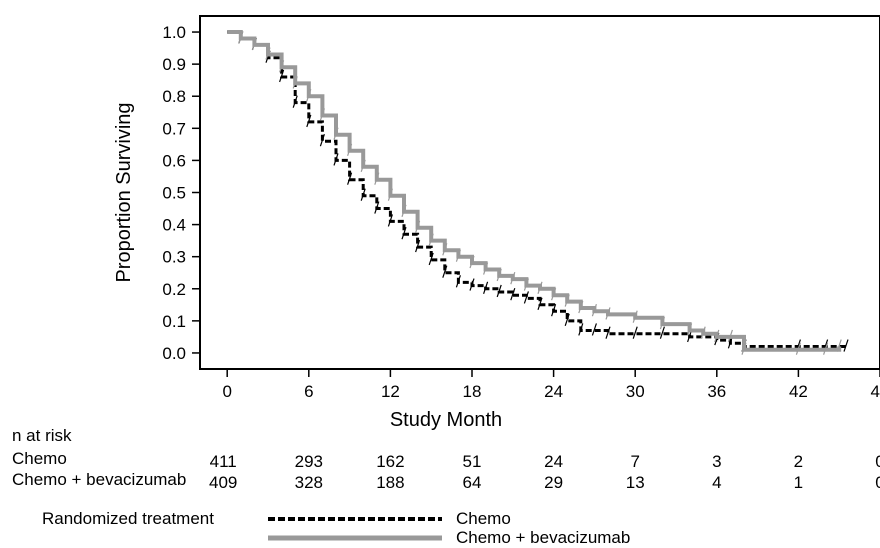 Image resolution: width=880 pixels, height=548 pixels. Describe the element at coordinates (355, 529) in the screenshot. I see `legend` at that location.